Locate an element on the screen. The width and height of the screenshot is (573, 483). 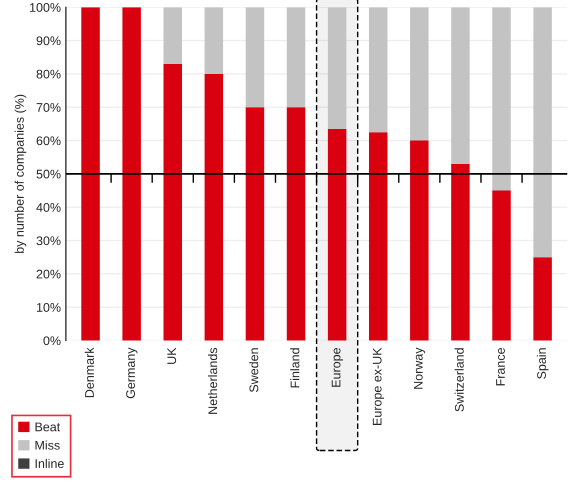
y-tick-label: 70% is located at coordinates (48, 107).